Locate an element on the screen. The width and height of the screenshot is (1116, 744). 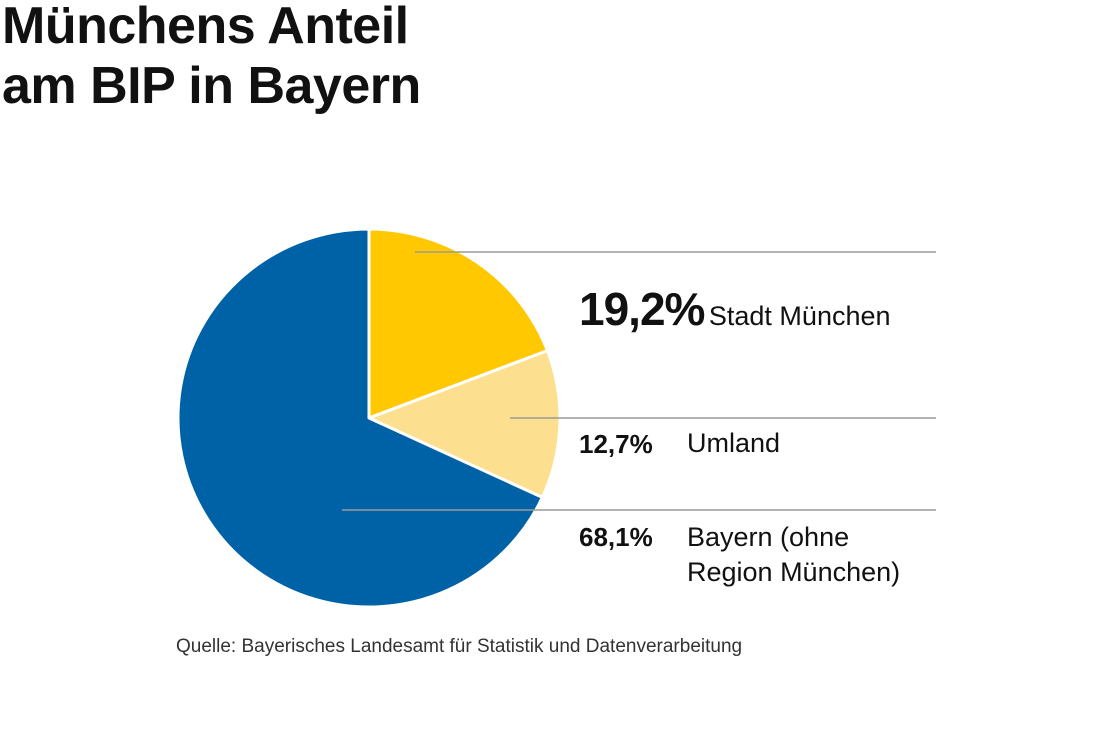
name-bayern-line-1: Bayern (ohne is located at coordinates (768, 537).